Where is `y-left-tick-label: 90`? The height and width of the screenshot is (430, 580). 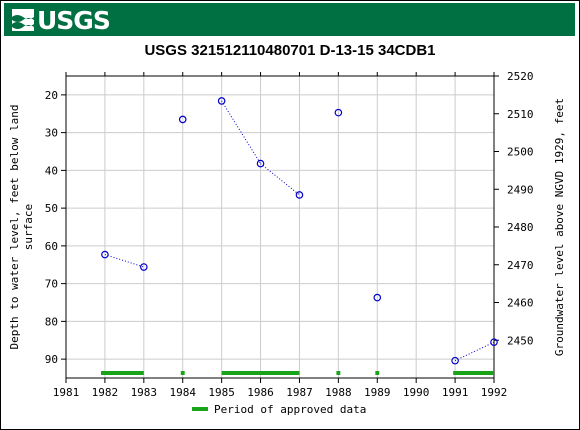
y-left-tick-label: 90 is located at coordinates (51, 359).